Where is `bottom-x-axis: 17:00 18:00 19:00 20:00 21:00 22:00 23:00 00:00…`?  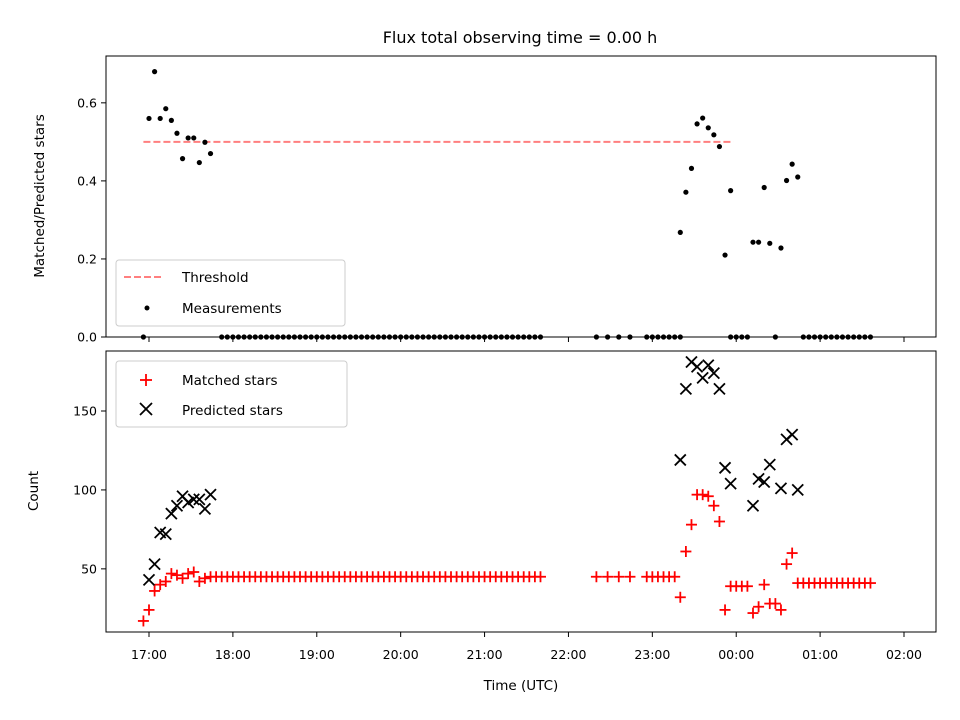
bottom-x-axis: 17:00 18:00 19:00 20:00 21:00 22:00 23:00 00:00… is located at coordinates (526, 647).